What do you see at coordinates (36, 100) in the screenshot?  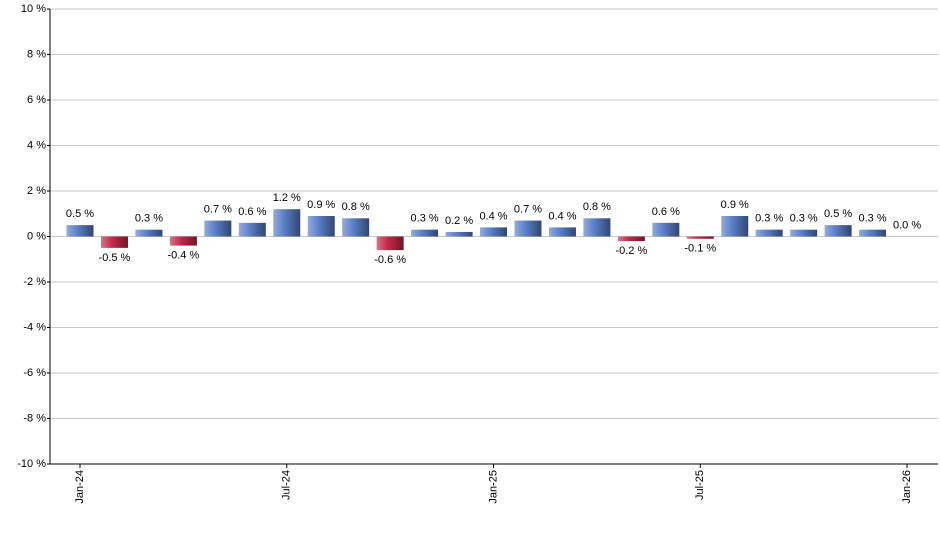 I see `y-tick-label: 6 %` at bounding box center [36, 100].